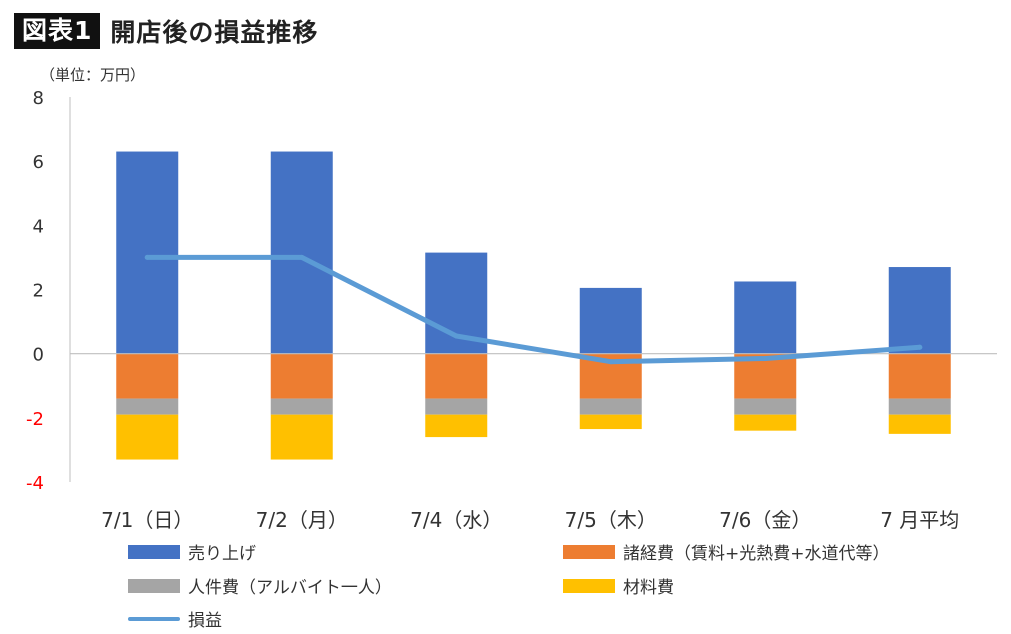 Image resolution: width=1011 pixels, height=634 pixels. Describe the element at coordinates (214, 32) in the screenshot. I see `figure-title: 開店後の損益推移` at that location.